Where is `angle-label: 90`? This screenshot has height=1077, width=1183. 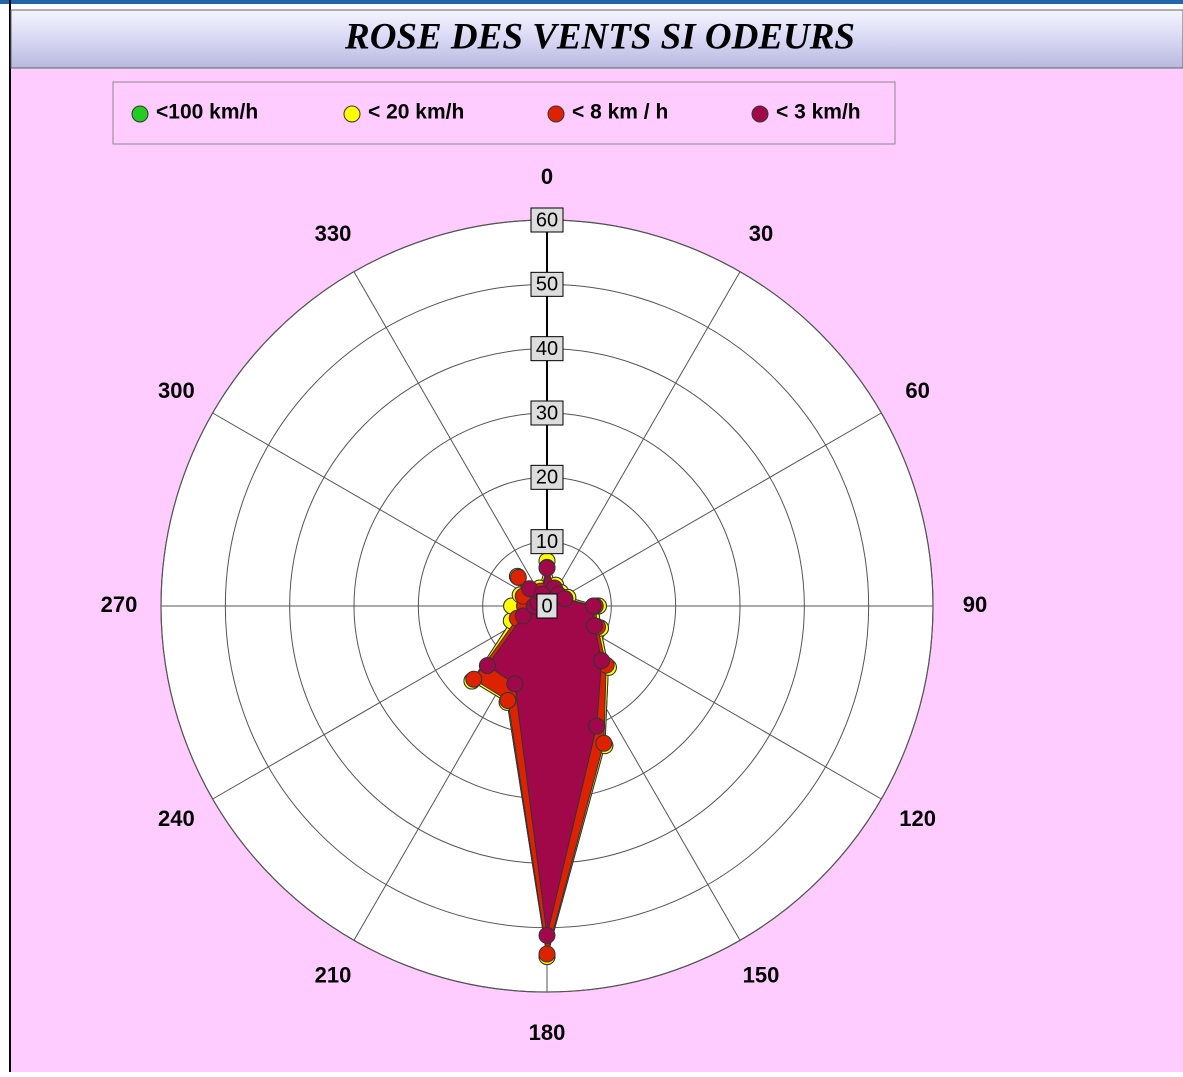 angle-label: 90 is located at coordinates (975, 604).